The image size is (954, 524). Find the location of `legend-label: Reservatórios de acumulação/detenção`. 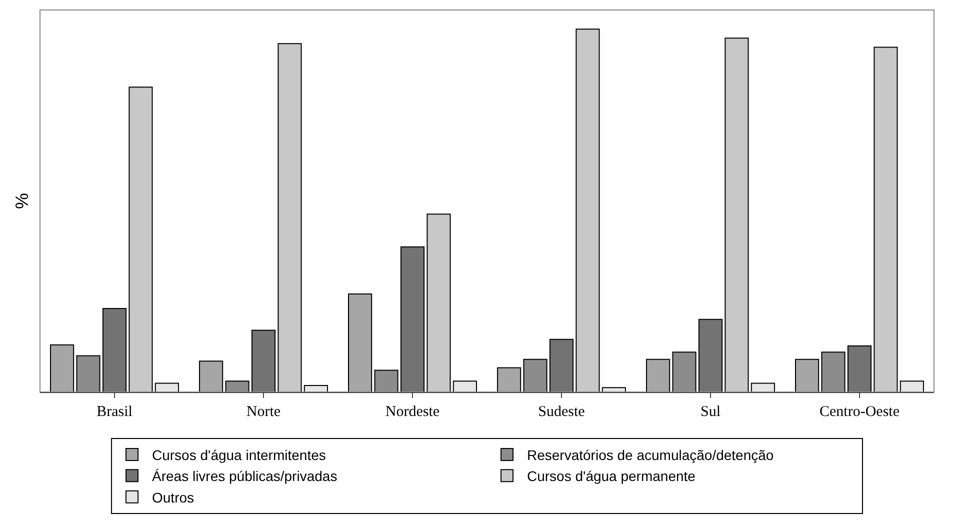

legend-label: Reservatórios de acumulação/detenção is located at coordinates (650, 454).